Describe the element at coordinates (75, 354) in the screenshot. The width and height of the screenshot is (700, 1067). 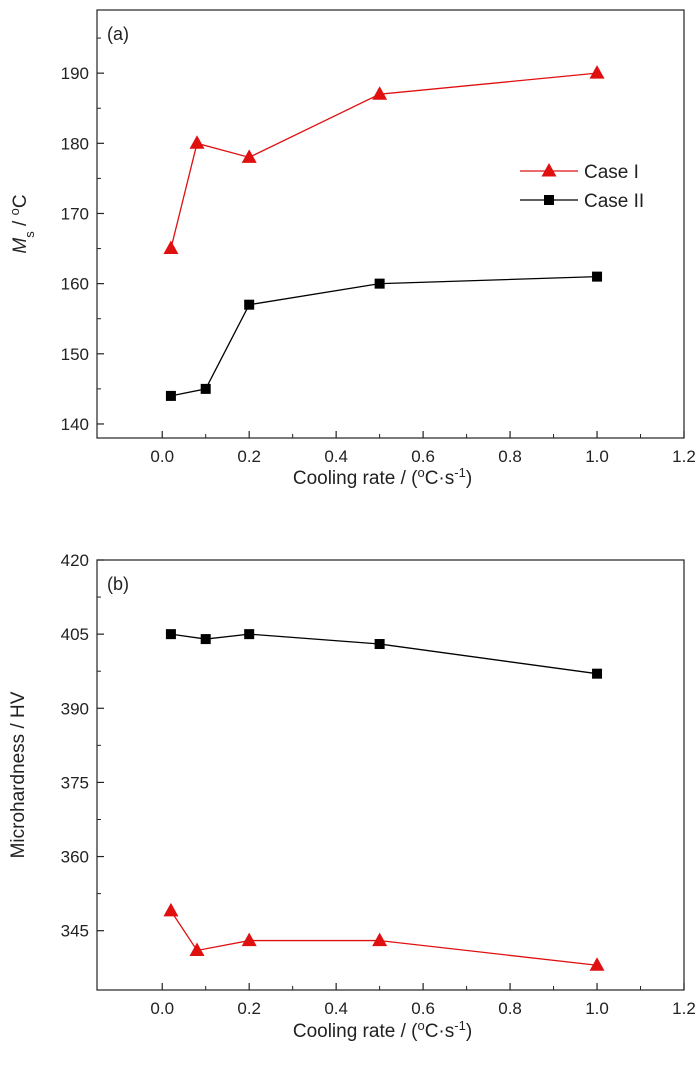
I see `y-tick-label: 150` at that location.